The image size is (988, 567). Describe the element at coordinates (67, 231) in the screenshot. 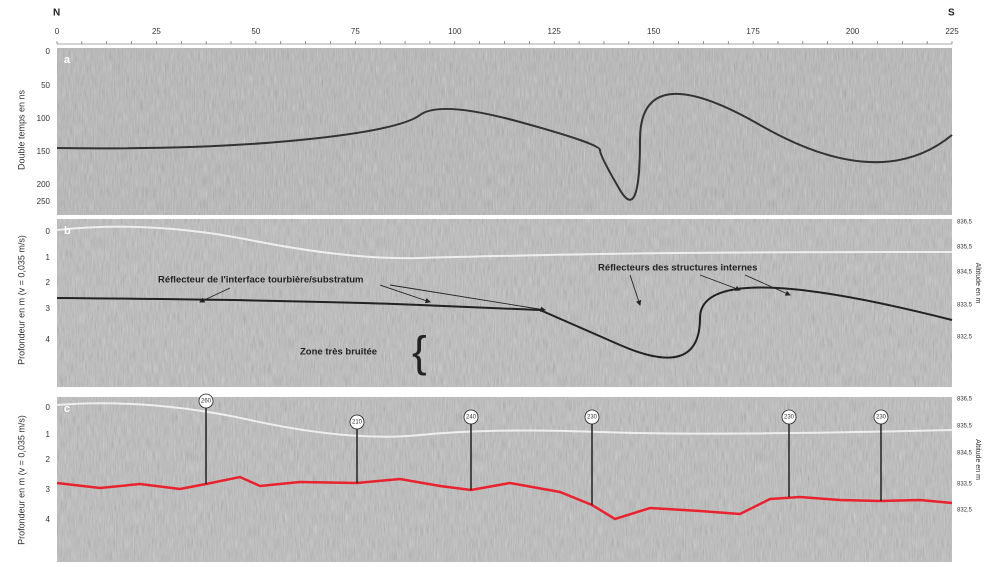

I see `panel-letter: b` at that location.